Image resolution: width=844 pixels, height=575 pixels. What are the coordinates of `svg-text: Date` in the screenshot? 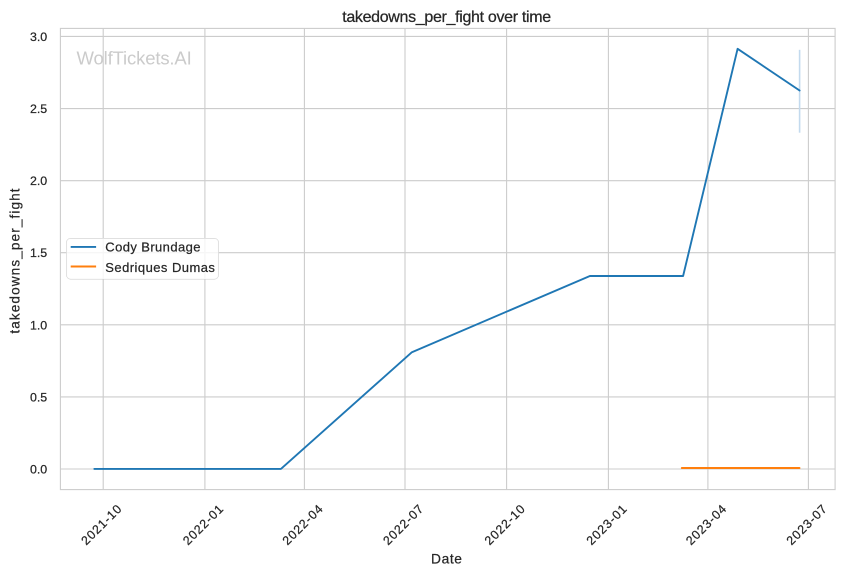 It's located at (447, 558).